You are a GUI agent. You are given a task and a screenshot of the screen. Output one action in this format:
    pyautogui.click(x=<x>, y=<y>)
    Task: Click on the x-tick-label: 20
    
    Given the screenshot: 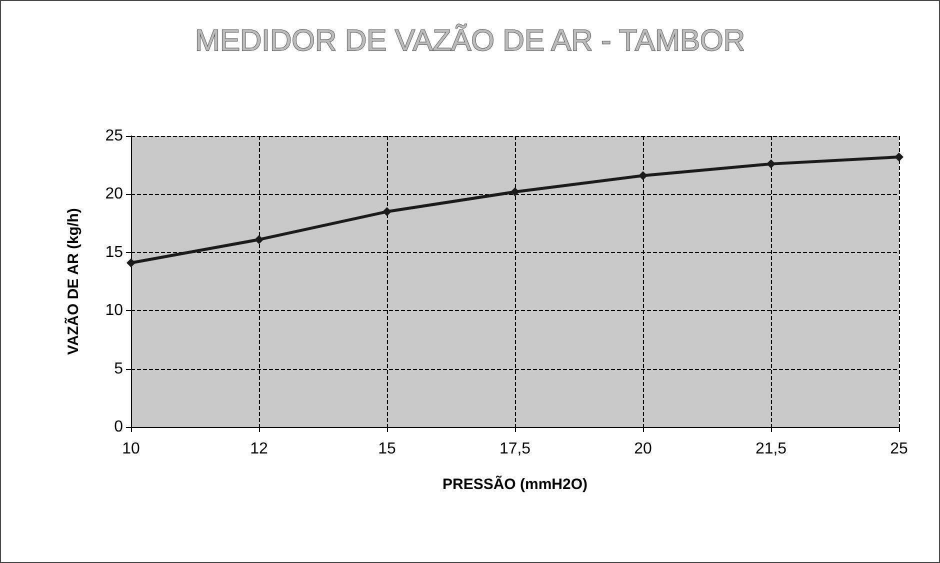 What is the action you would take?
    pyautogui.click(x=643, y=449)
    